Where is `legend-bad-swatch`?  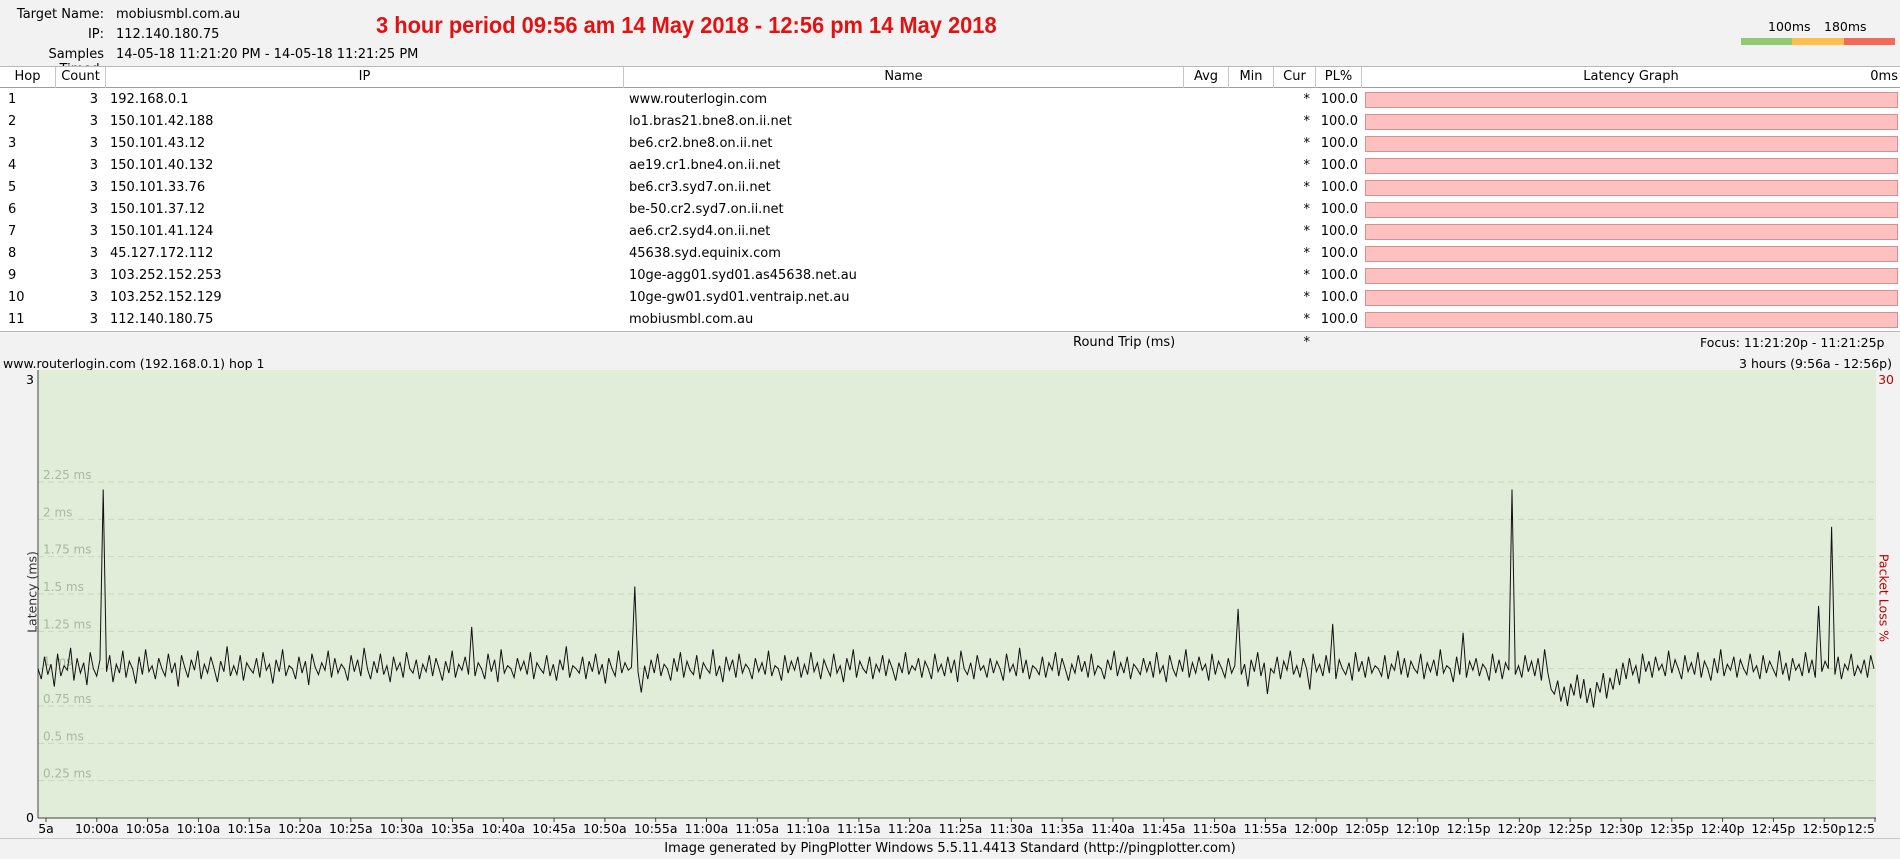
legend-bad-swatch is located at coordinates (1869, 41).